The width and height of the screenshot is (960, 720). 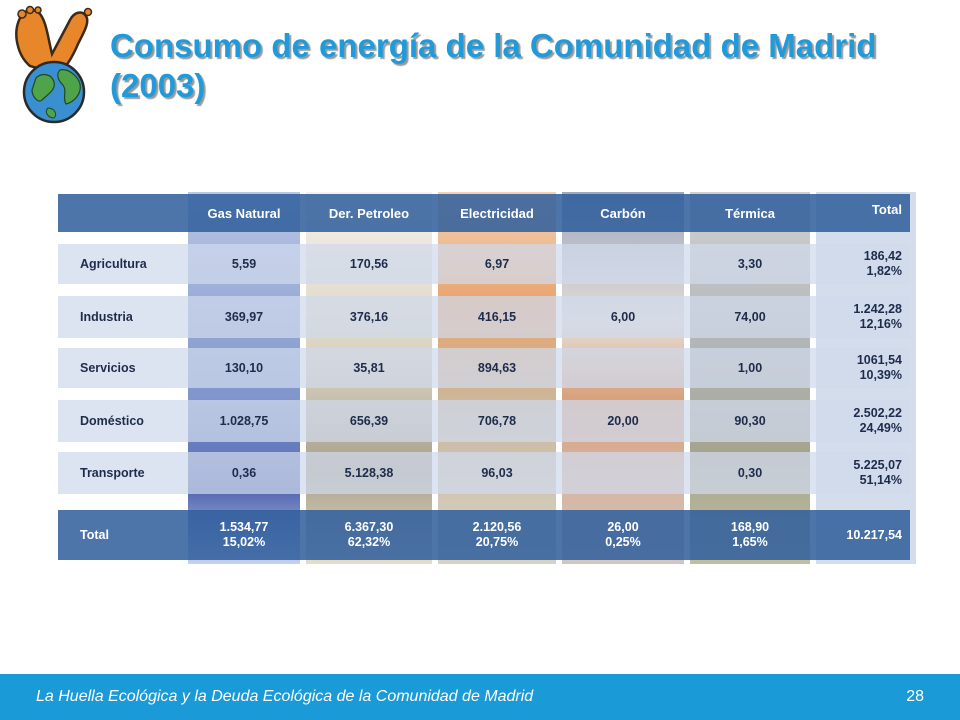 I want to click on cell-servicios-carbon, so click(x=623, y=368).